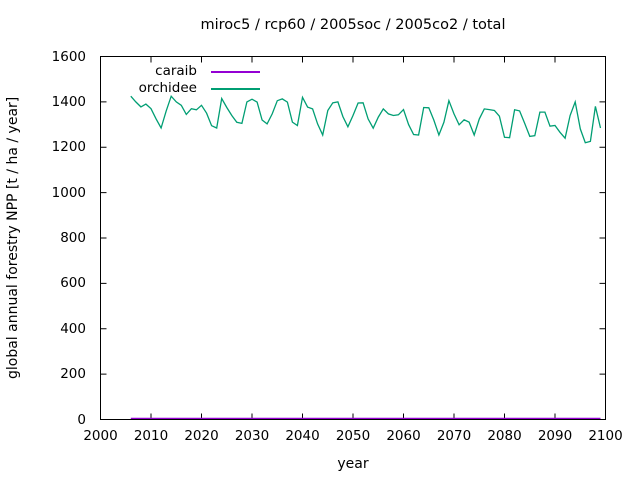  What do you see at coordinates (366, 119) in the screenshot?
I see `series-line-orchidee` at bounding box center [366, 119].